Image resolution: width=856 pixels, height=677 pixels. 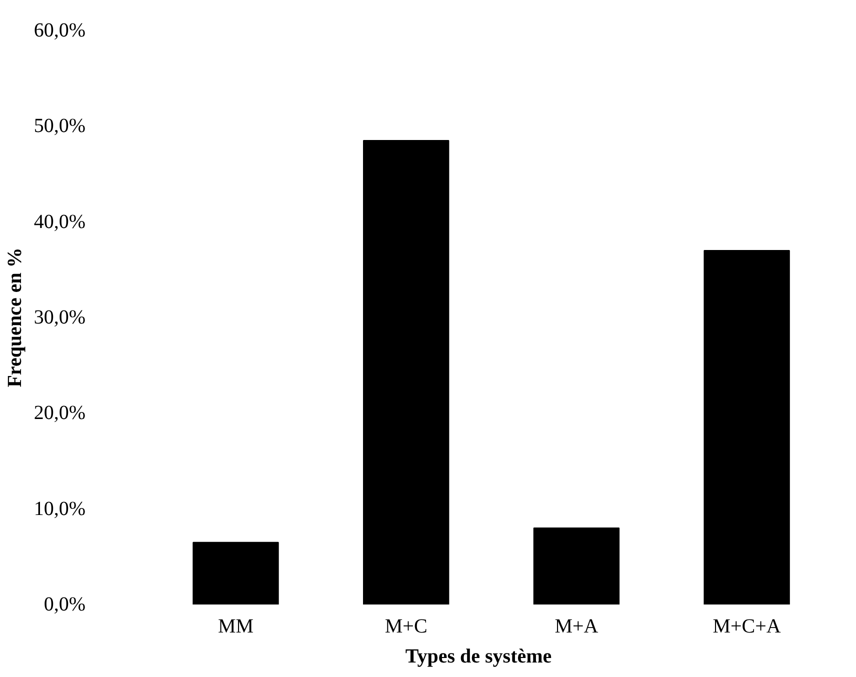 What do you see at coordinates (60, 413) in the screenshot?
I see `y-tick-label: 20,0%` at bounding box center [60, 413].